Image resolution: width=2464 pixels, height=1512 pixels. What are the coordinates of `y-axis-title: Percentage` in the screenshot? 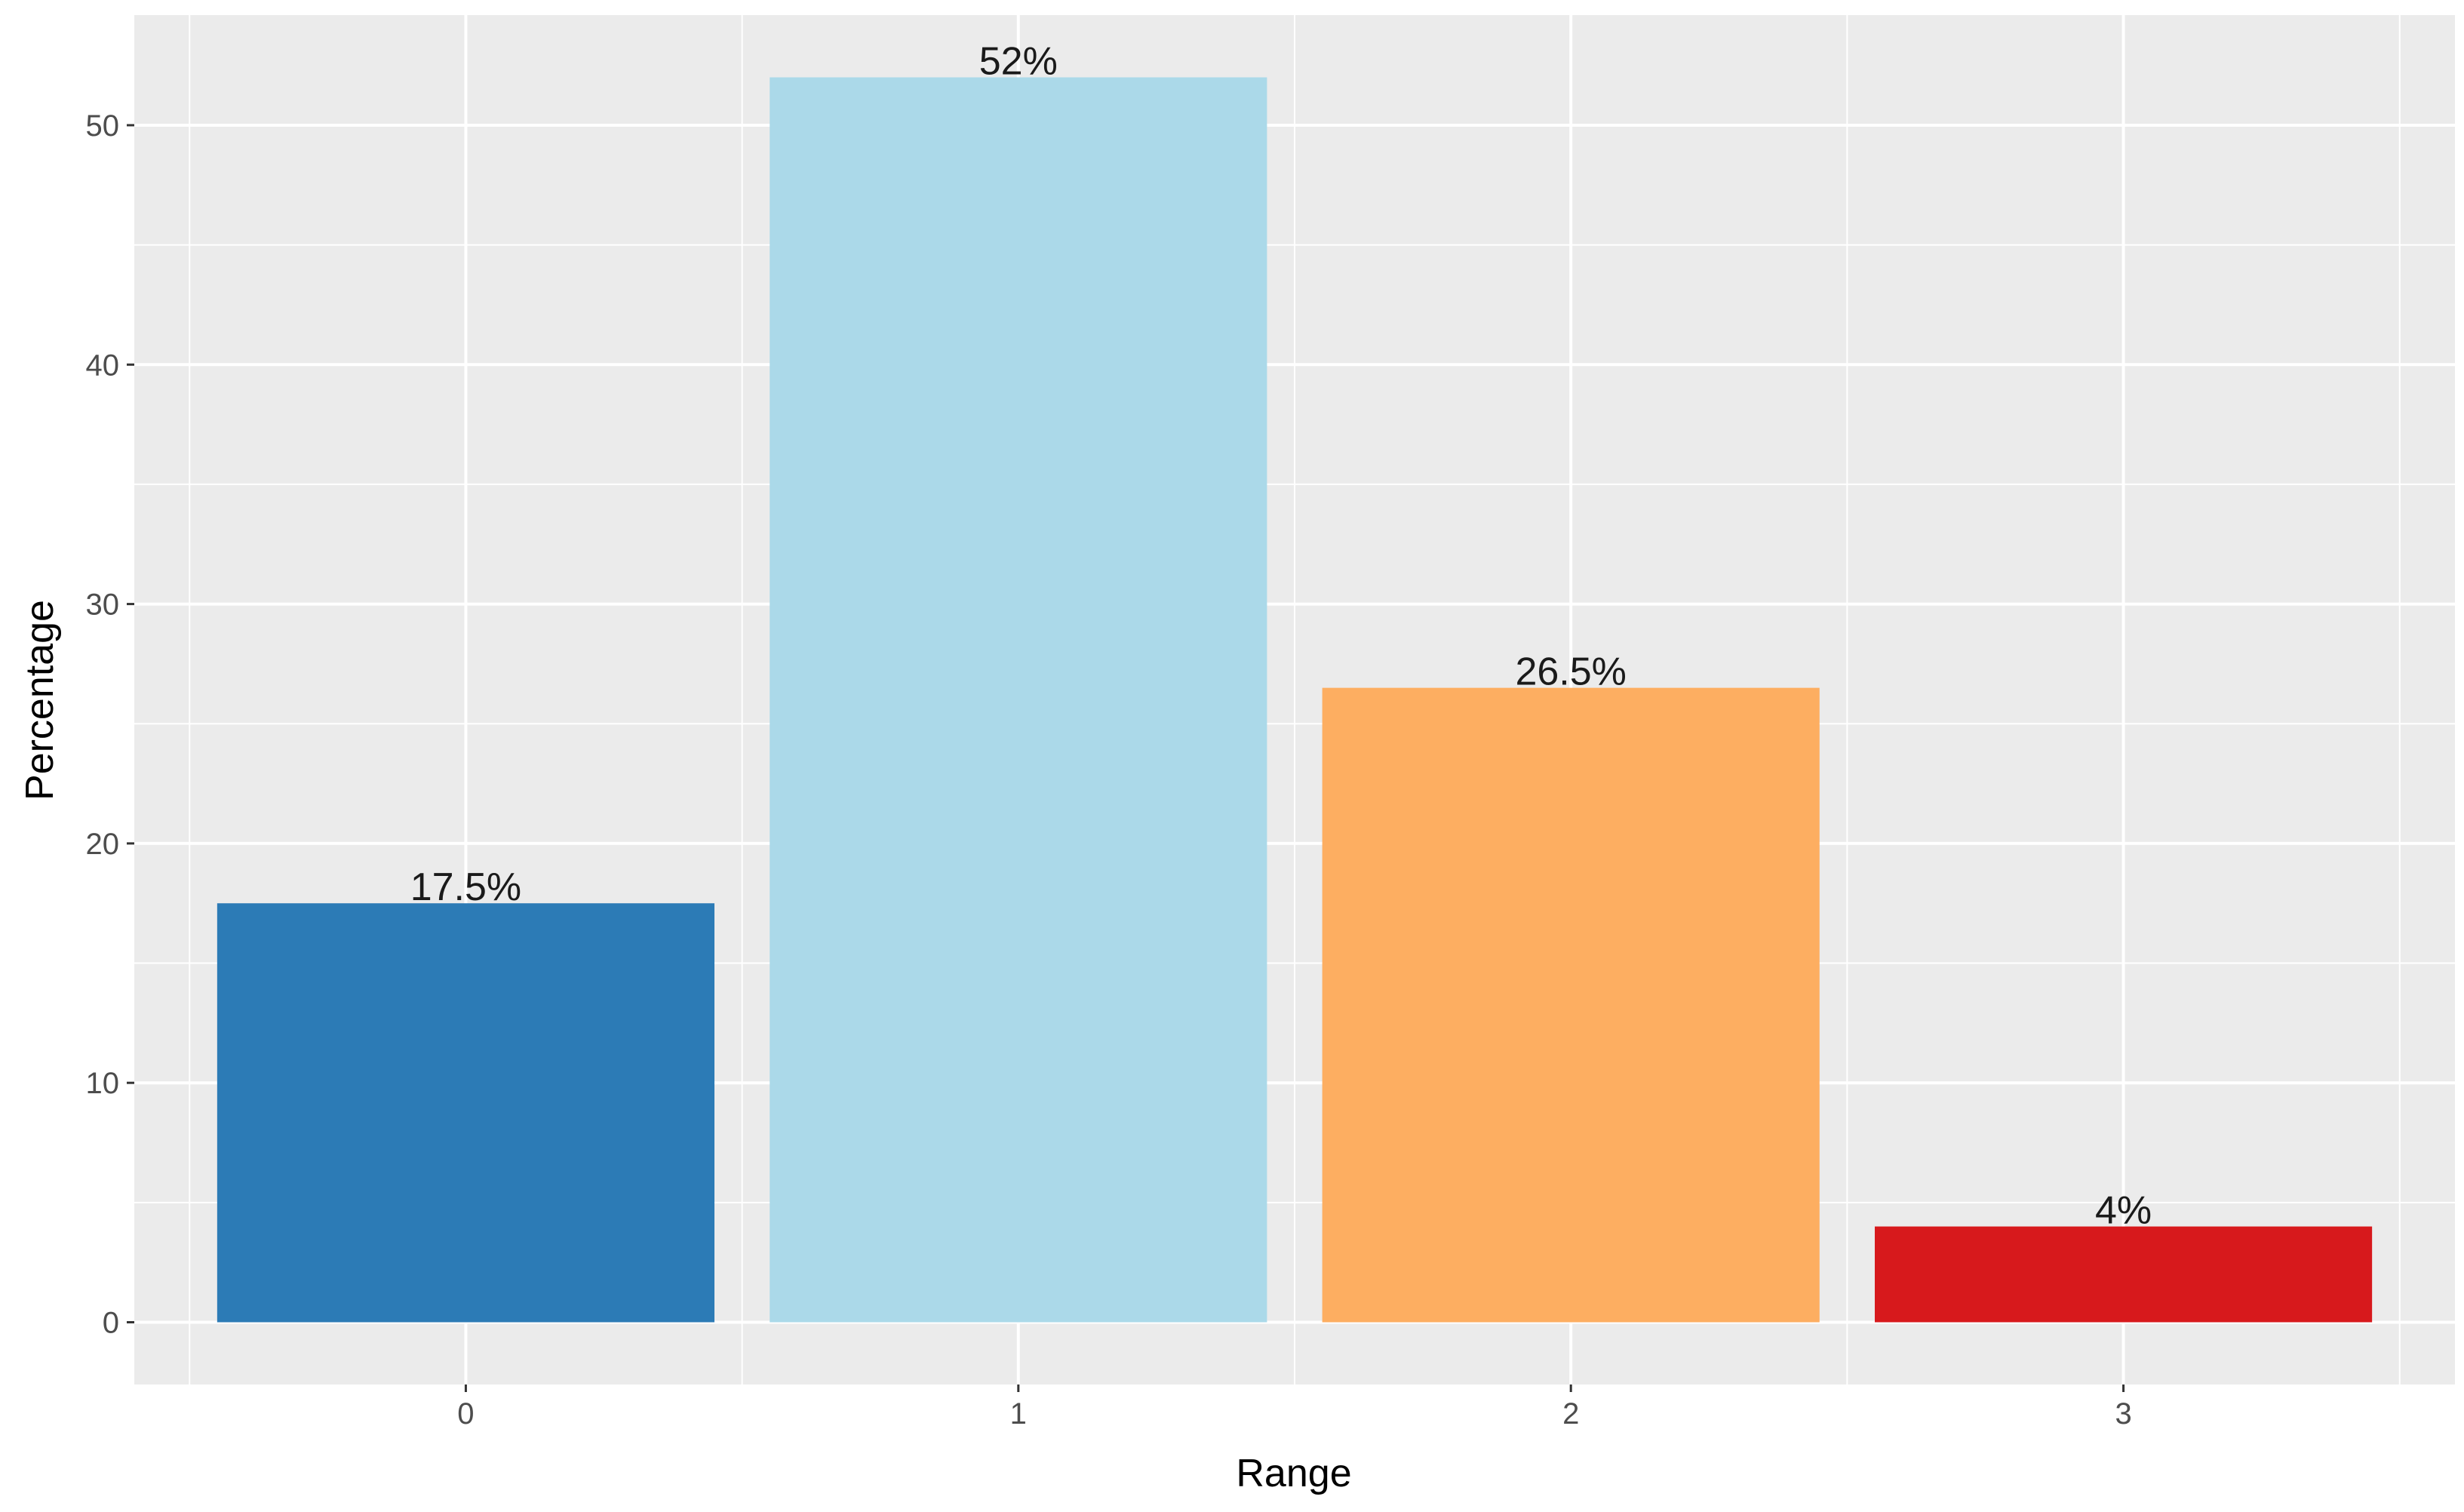 It's located at (40, 700).